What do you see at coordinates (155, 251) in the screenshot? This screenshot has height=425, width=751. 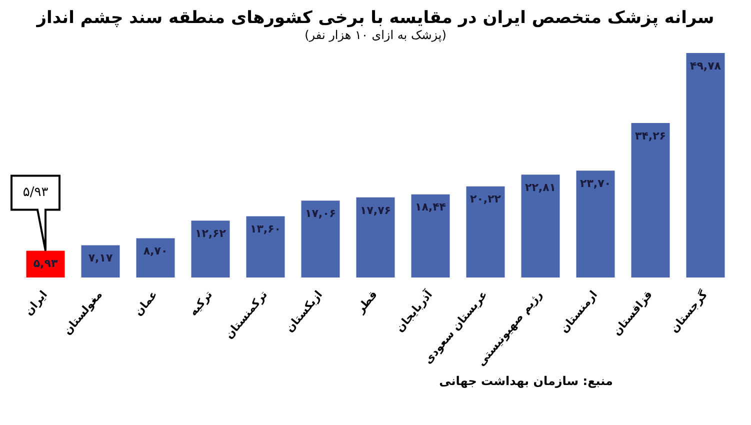 I see `data-label: ۸,۷۰` at bounding box center [155, 251].